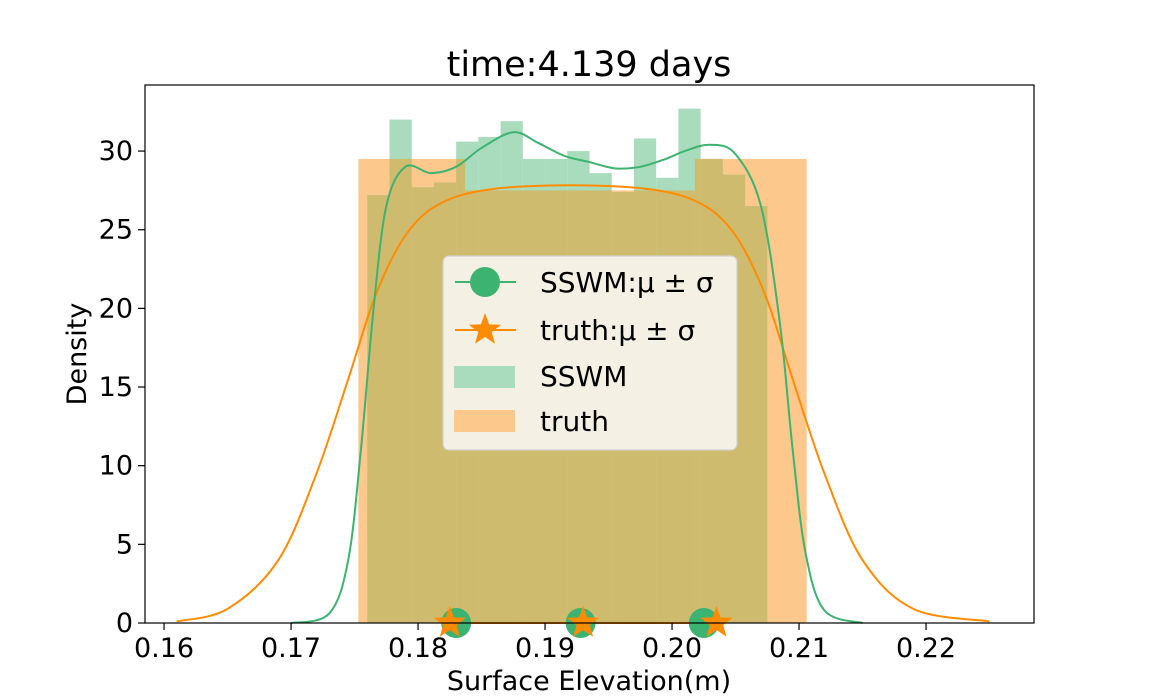 The height and width of the screenshot is (700, 1150). What do you see at coordinates (545, 648) in the screenshot?
I see `x-tick-label-3: 0.19` at bounding box center [545, 648].